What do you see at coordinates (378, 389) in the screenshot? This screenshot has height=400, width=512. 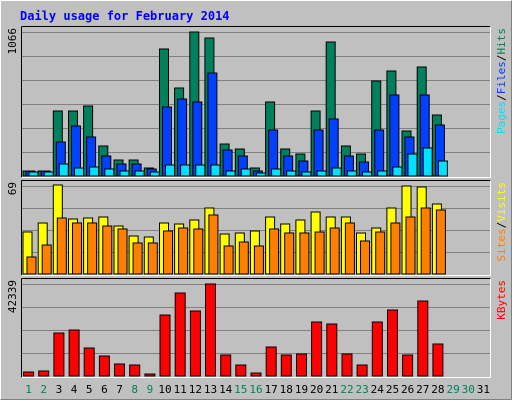 I see `x-tick-label-day-24: 24` at bounding box center [378, 389].